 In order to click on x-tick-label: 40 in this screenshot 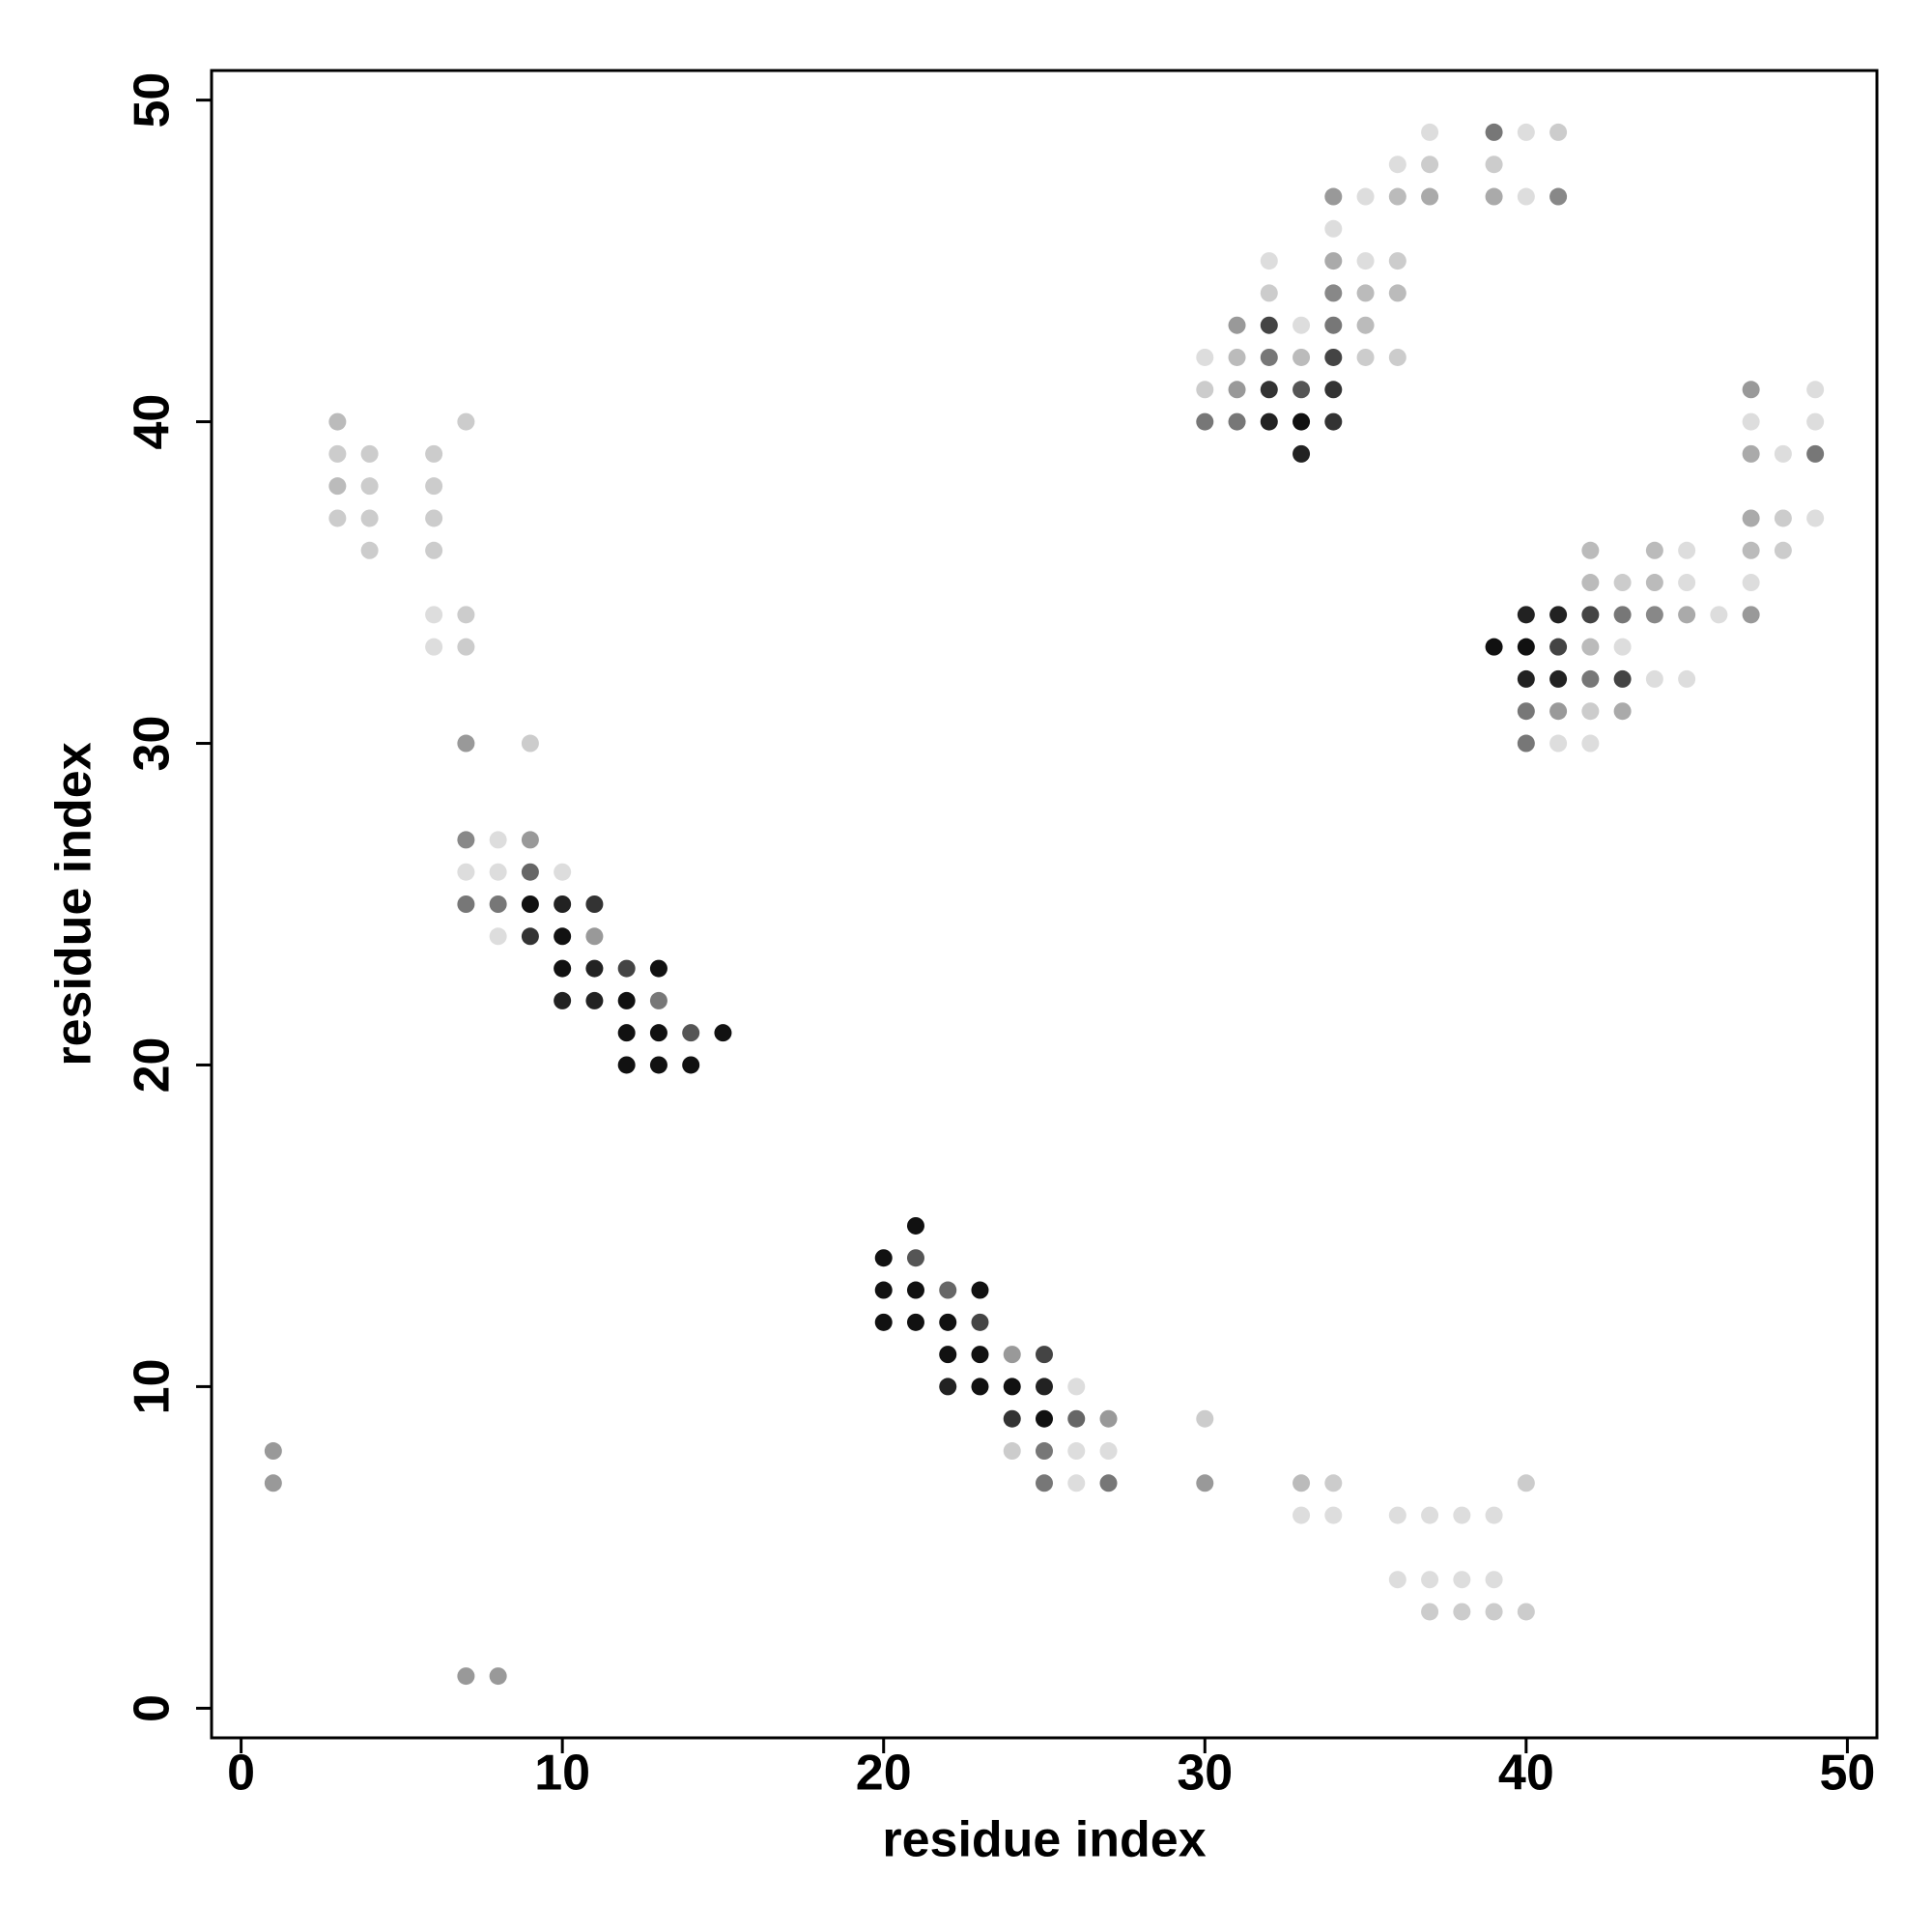, I will do `click(1526, 1774)`.